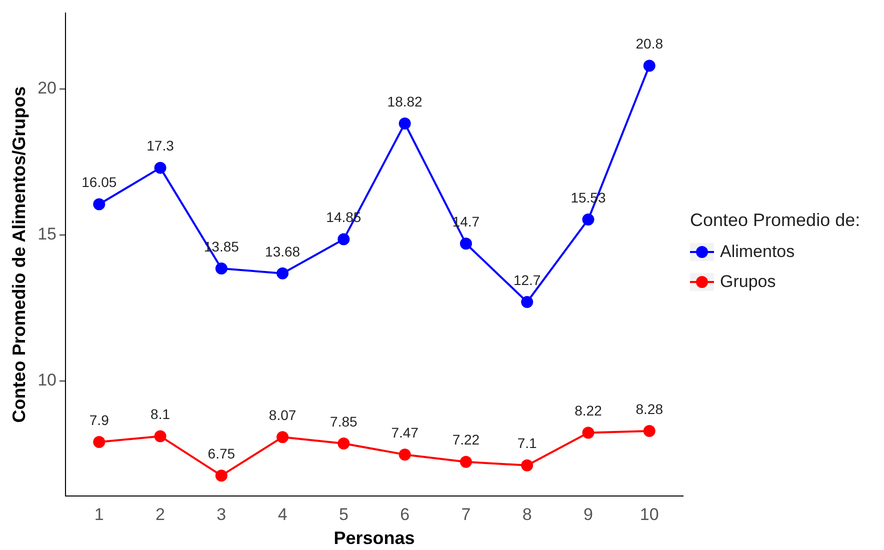 This screenshot has height=550, width=884. What do you see at coordinates (221, 514) in the screenshot?
I see `x-tick-label: 3` at bounding box center [221, 514].